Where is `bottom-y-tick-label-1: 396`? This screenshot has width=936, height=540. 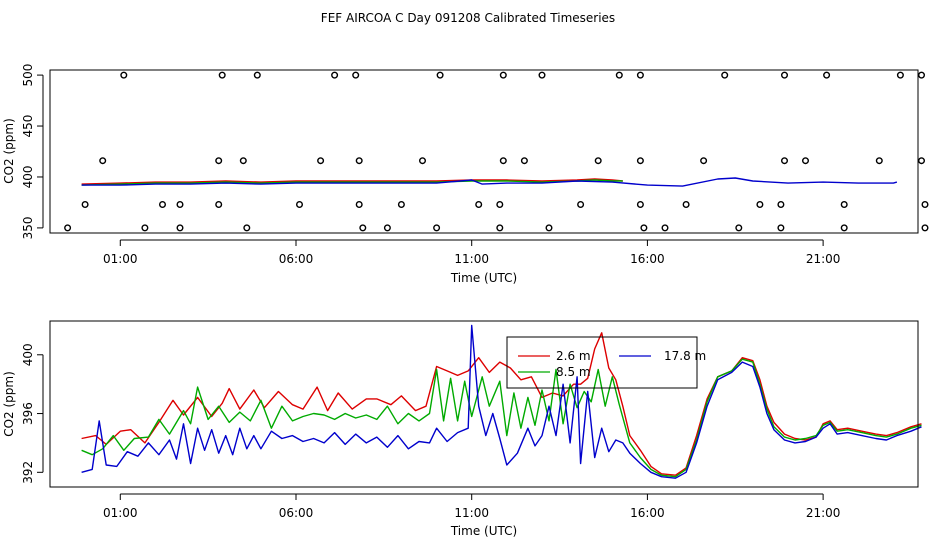
bottom-y-tick-label-1: 396 is located at coordinates (28, 413).